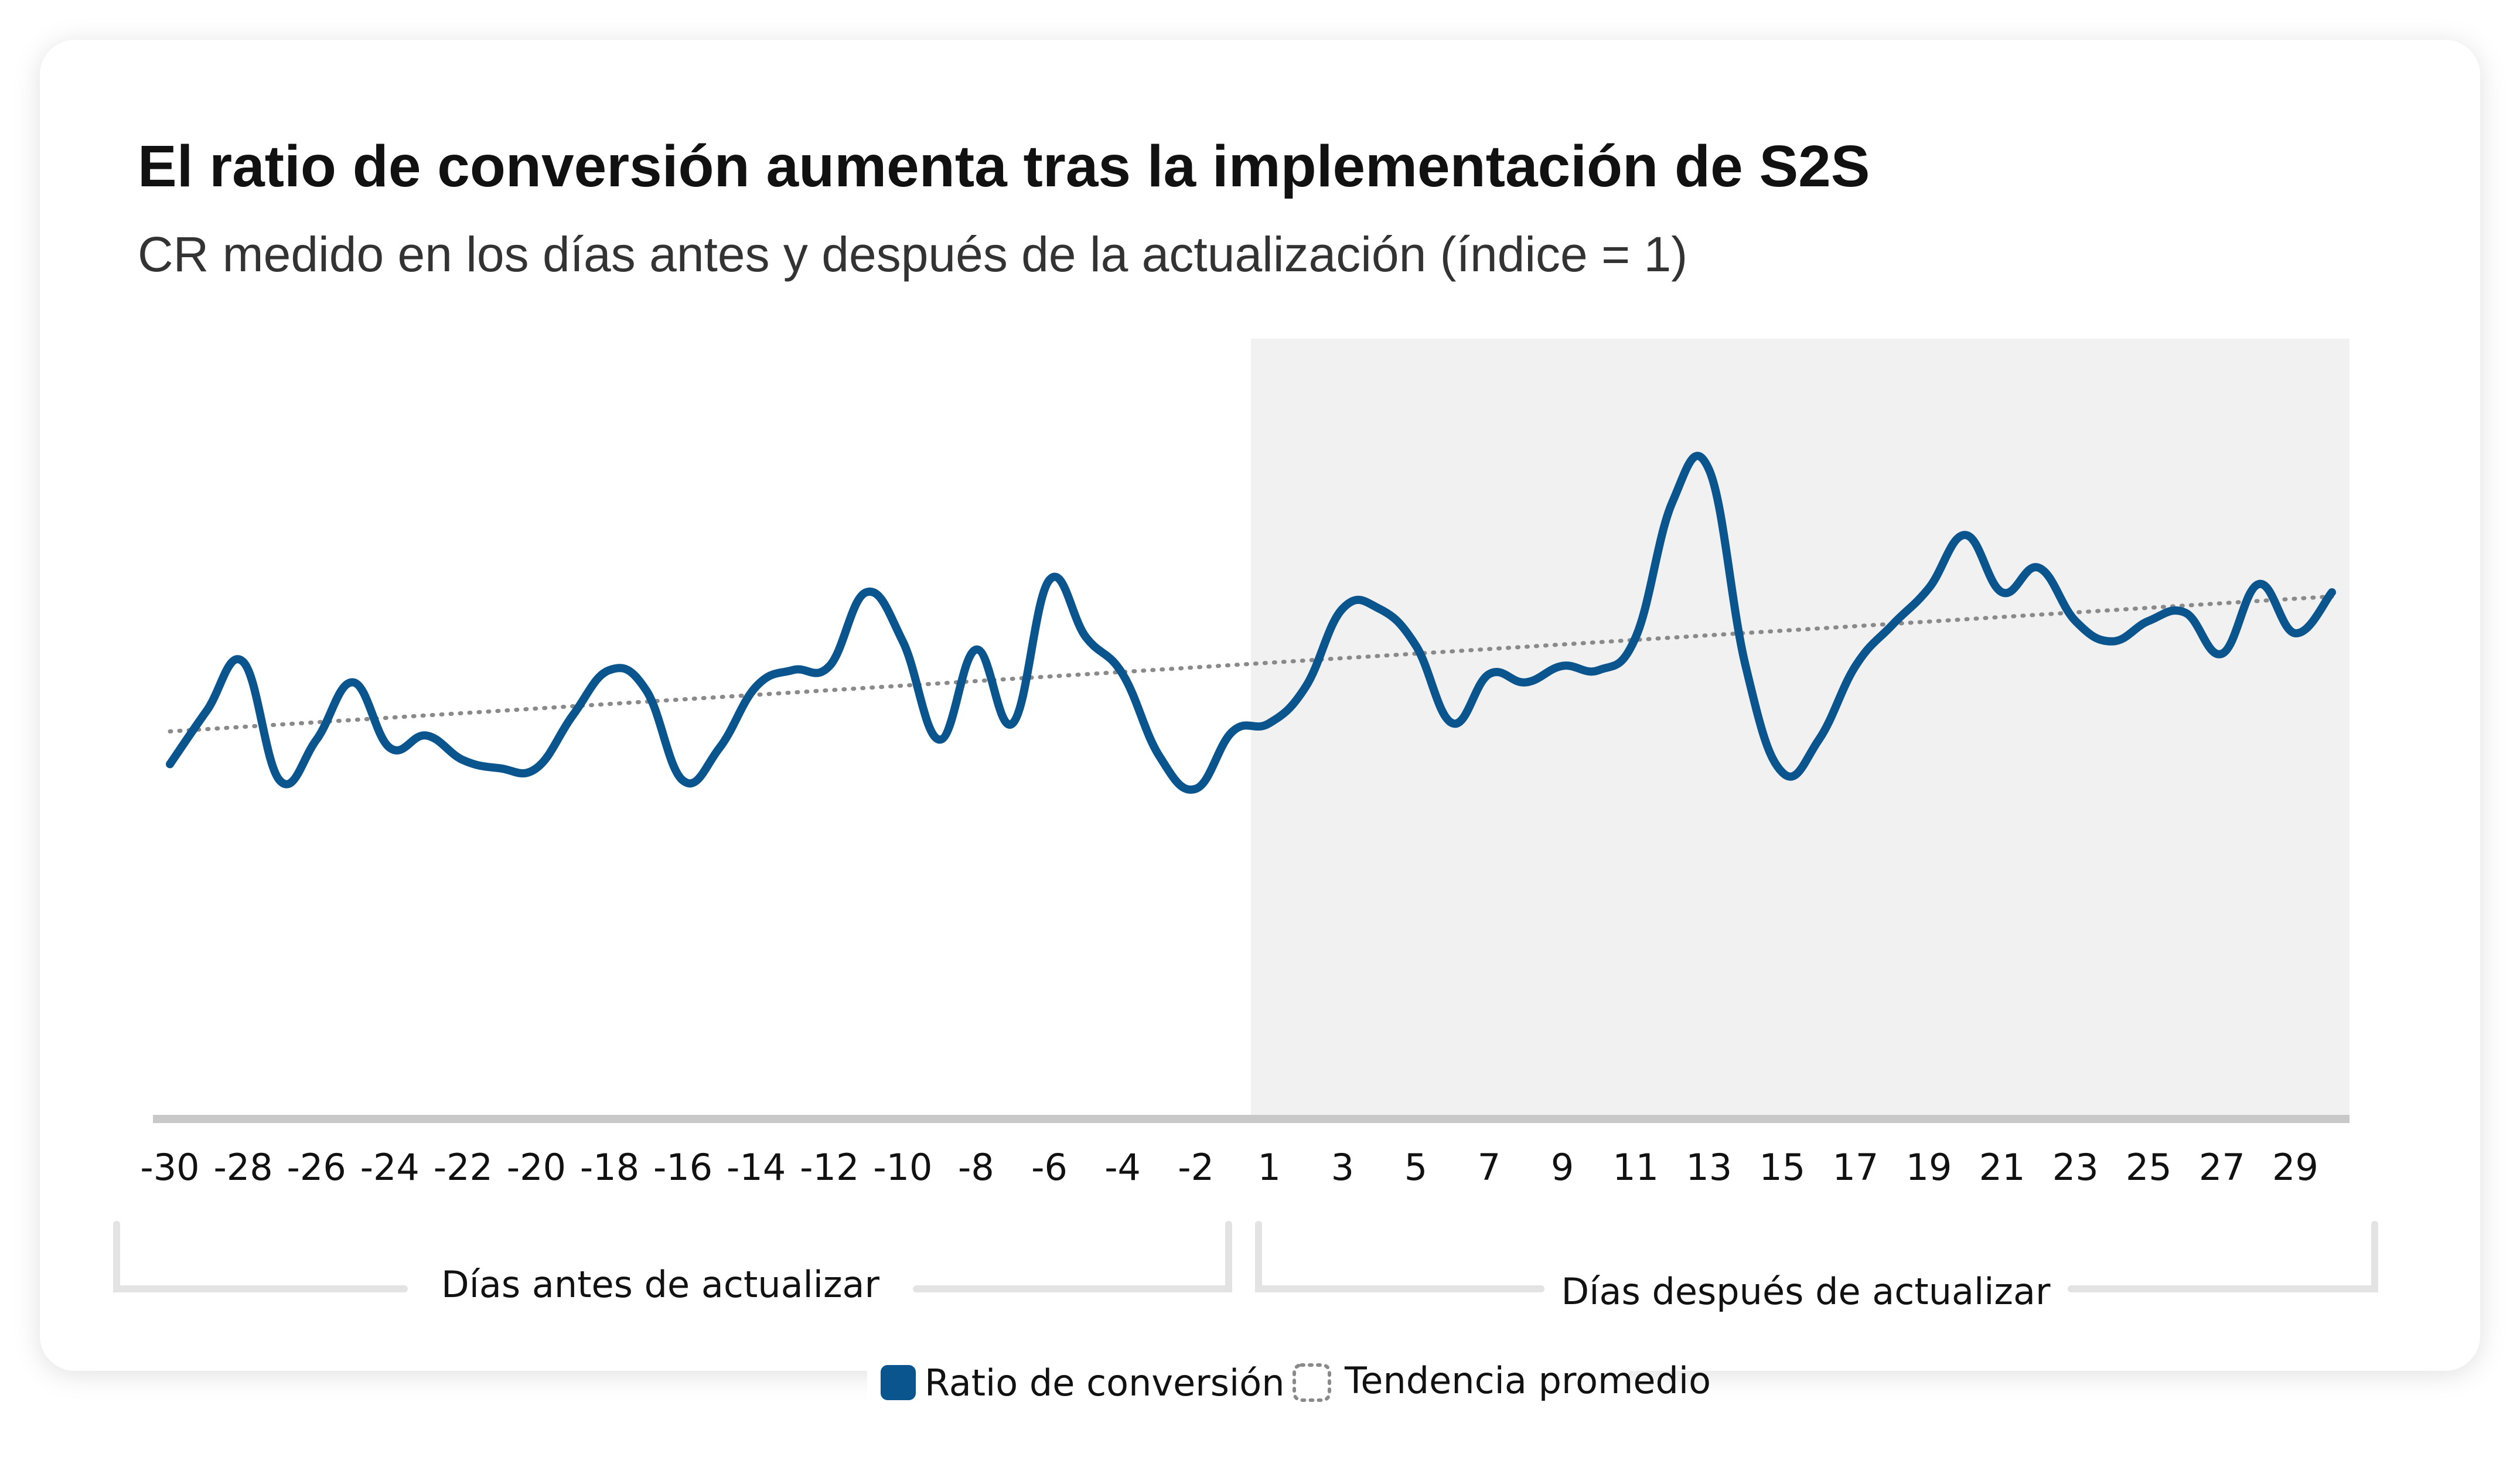  I want to click on x-tick-label: -14, so click(756, 1167).